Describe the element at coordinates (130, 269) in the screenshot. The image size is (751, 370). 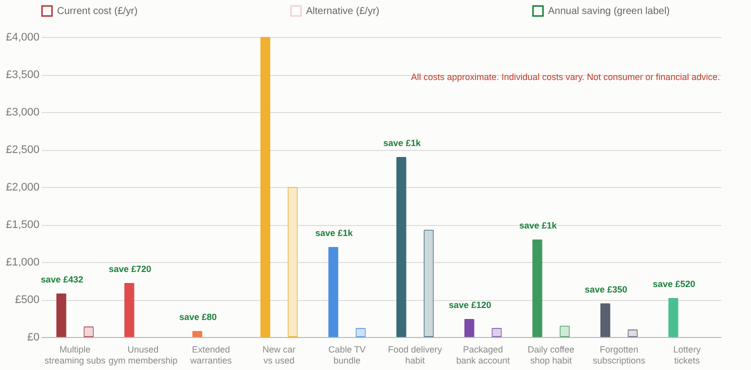
I see `data-label: save £720` at that location.